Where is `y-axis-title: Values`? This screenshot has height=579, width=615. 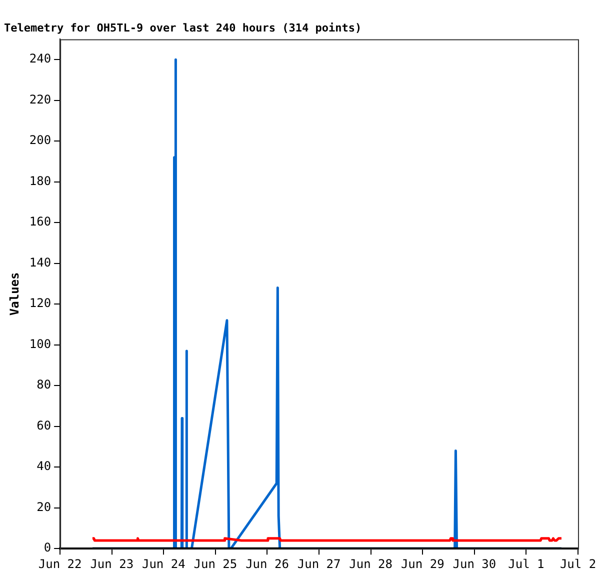 y-axis-title: Values is located at coordinates (14, 294).